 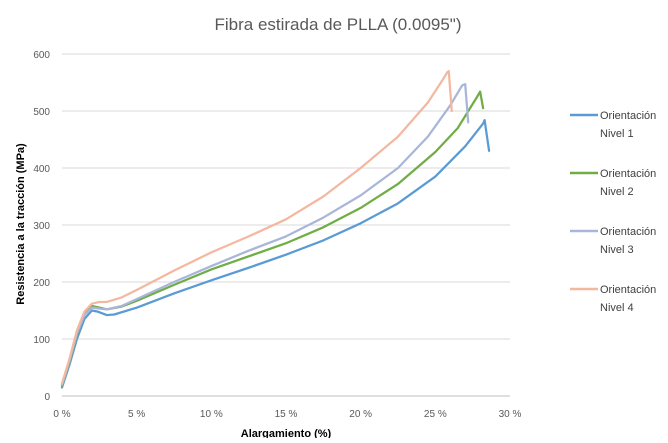 What do you see at coordinates (41, 283) in the screenshot?
I see `y-tick-label: 200` at bounding box center [41, 283].